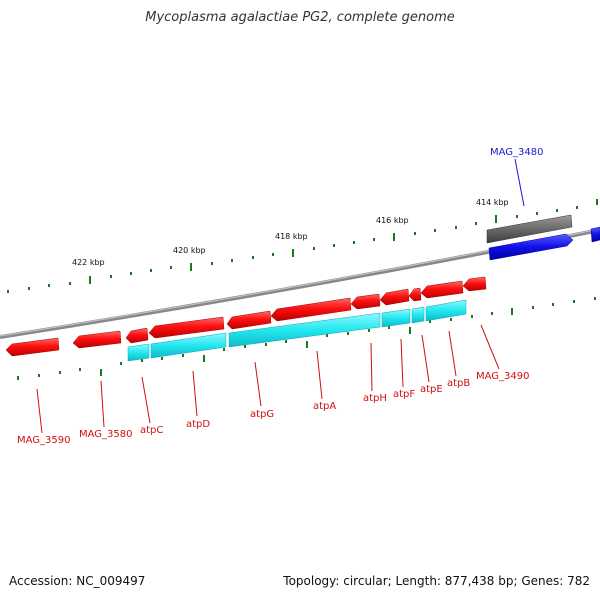  I want to click on kbp-label-416: 416 kbp, so click(392, 220).